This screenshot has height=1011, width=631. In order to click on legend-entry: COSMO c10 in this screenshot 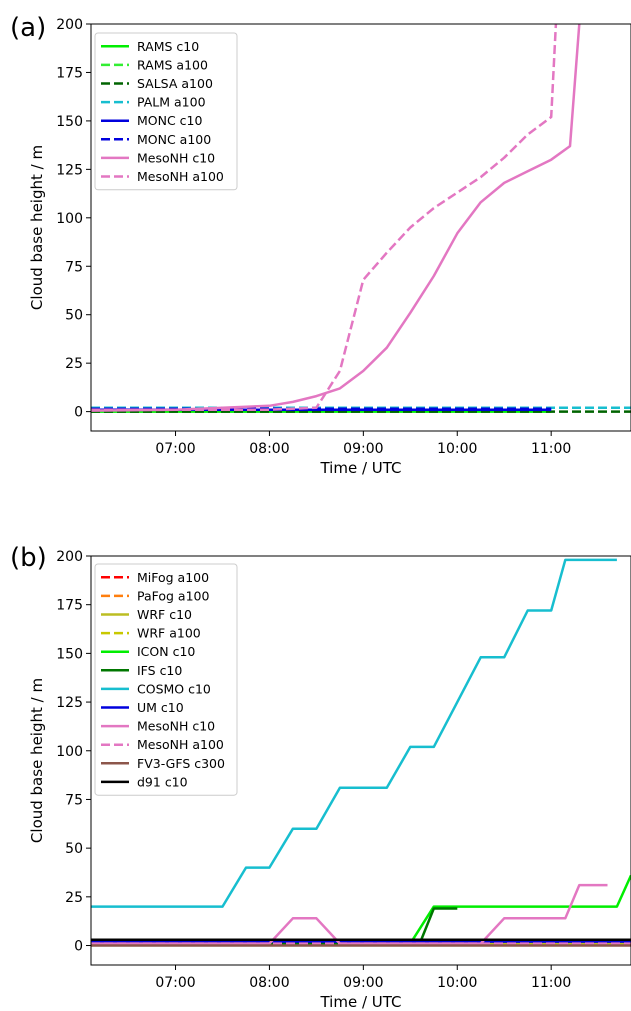, I will do `click(174, 688)`.